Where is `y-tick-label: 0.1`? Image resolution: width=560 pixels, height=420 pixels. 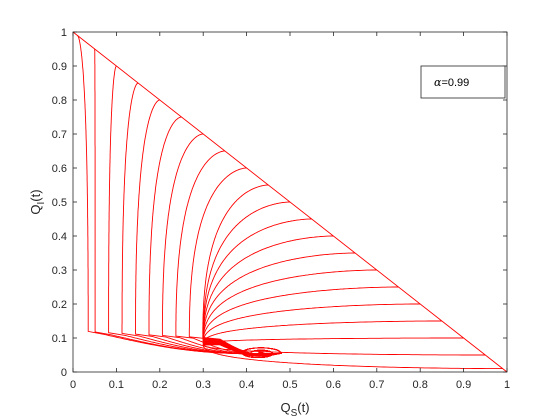
y-tick-label: 0.1 is located at coordinates (59, 339).